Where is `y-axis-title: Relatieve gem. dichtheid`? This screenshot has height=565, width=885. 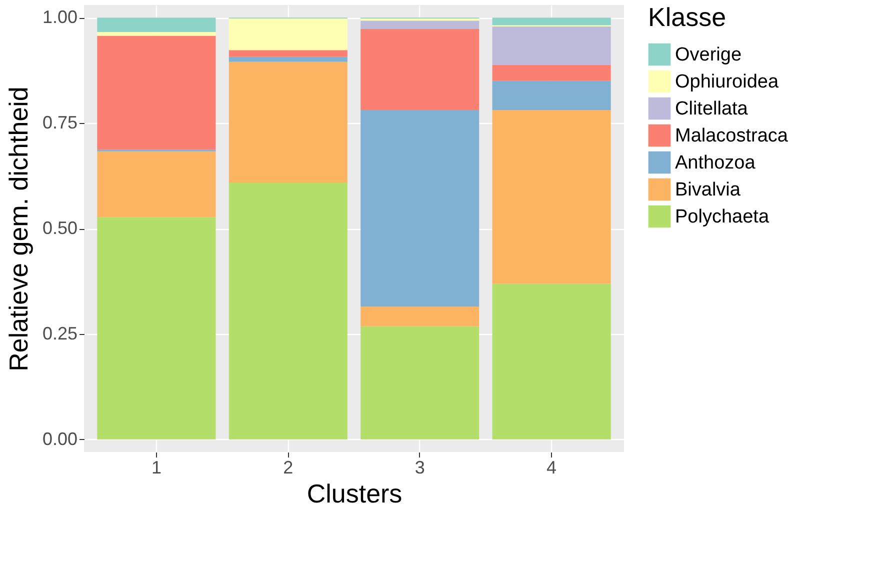 y-axis-title: Relatieve gem. dichtheid is located at coordinates (18, 229).